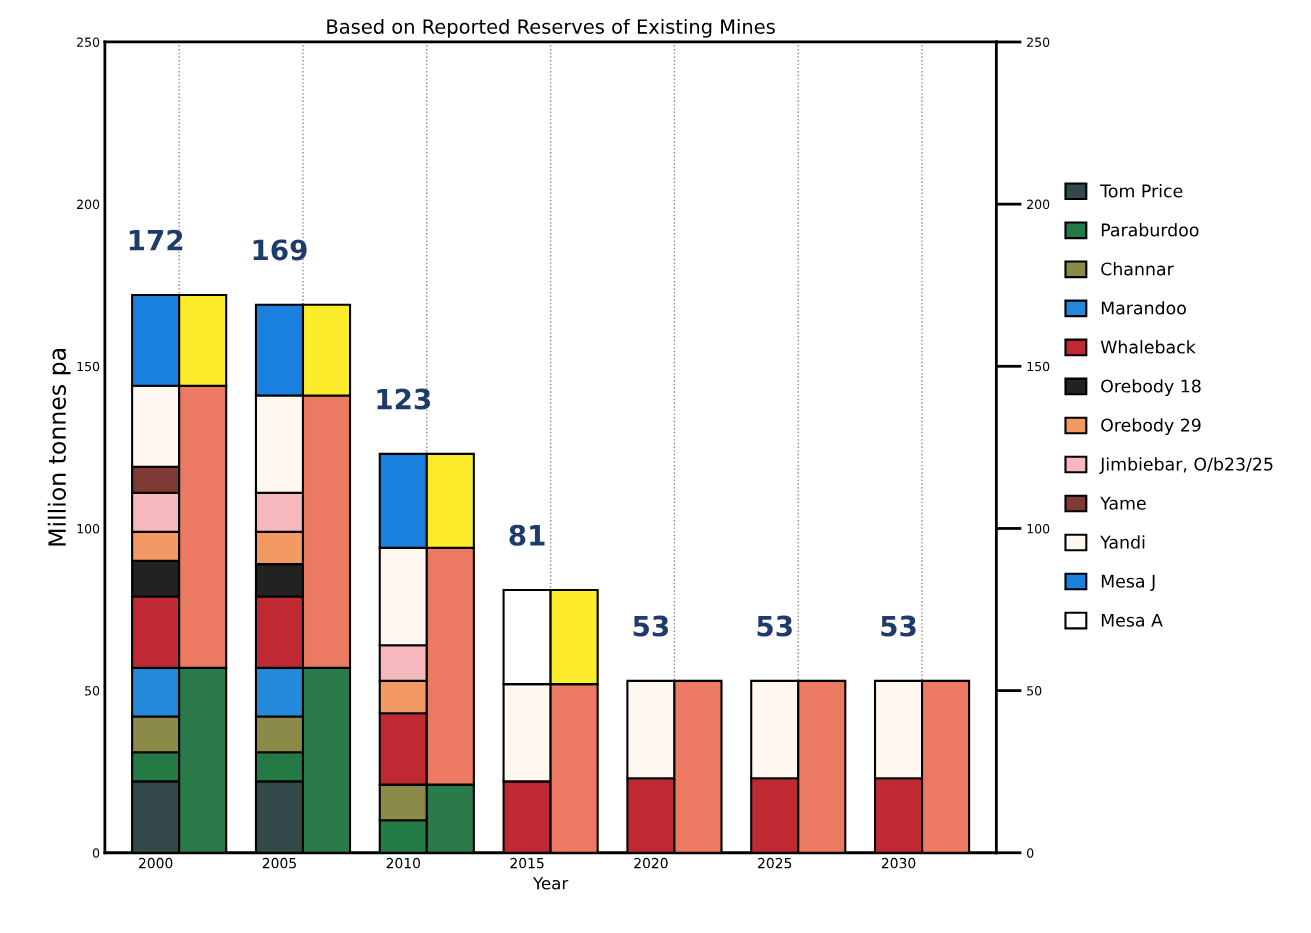  What do you see at coordinates (527, 535) in the screenshot?
I see `total-label: 81` at bounding box center [527, 535].